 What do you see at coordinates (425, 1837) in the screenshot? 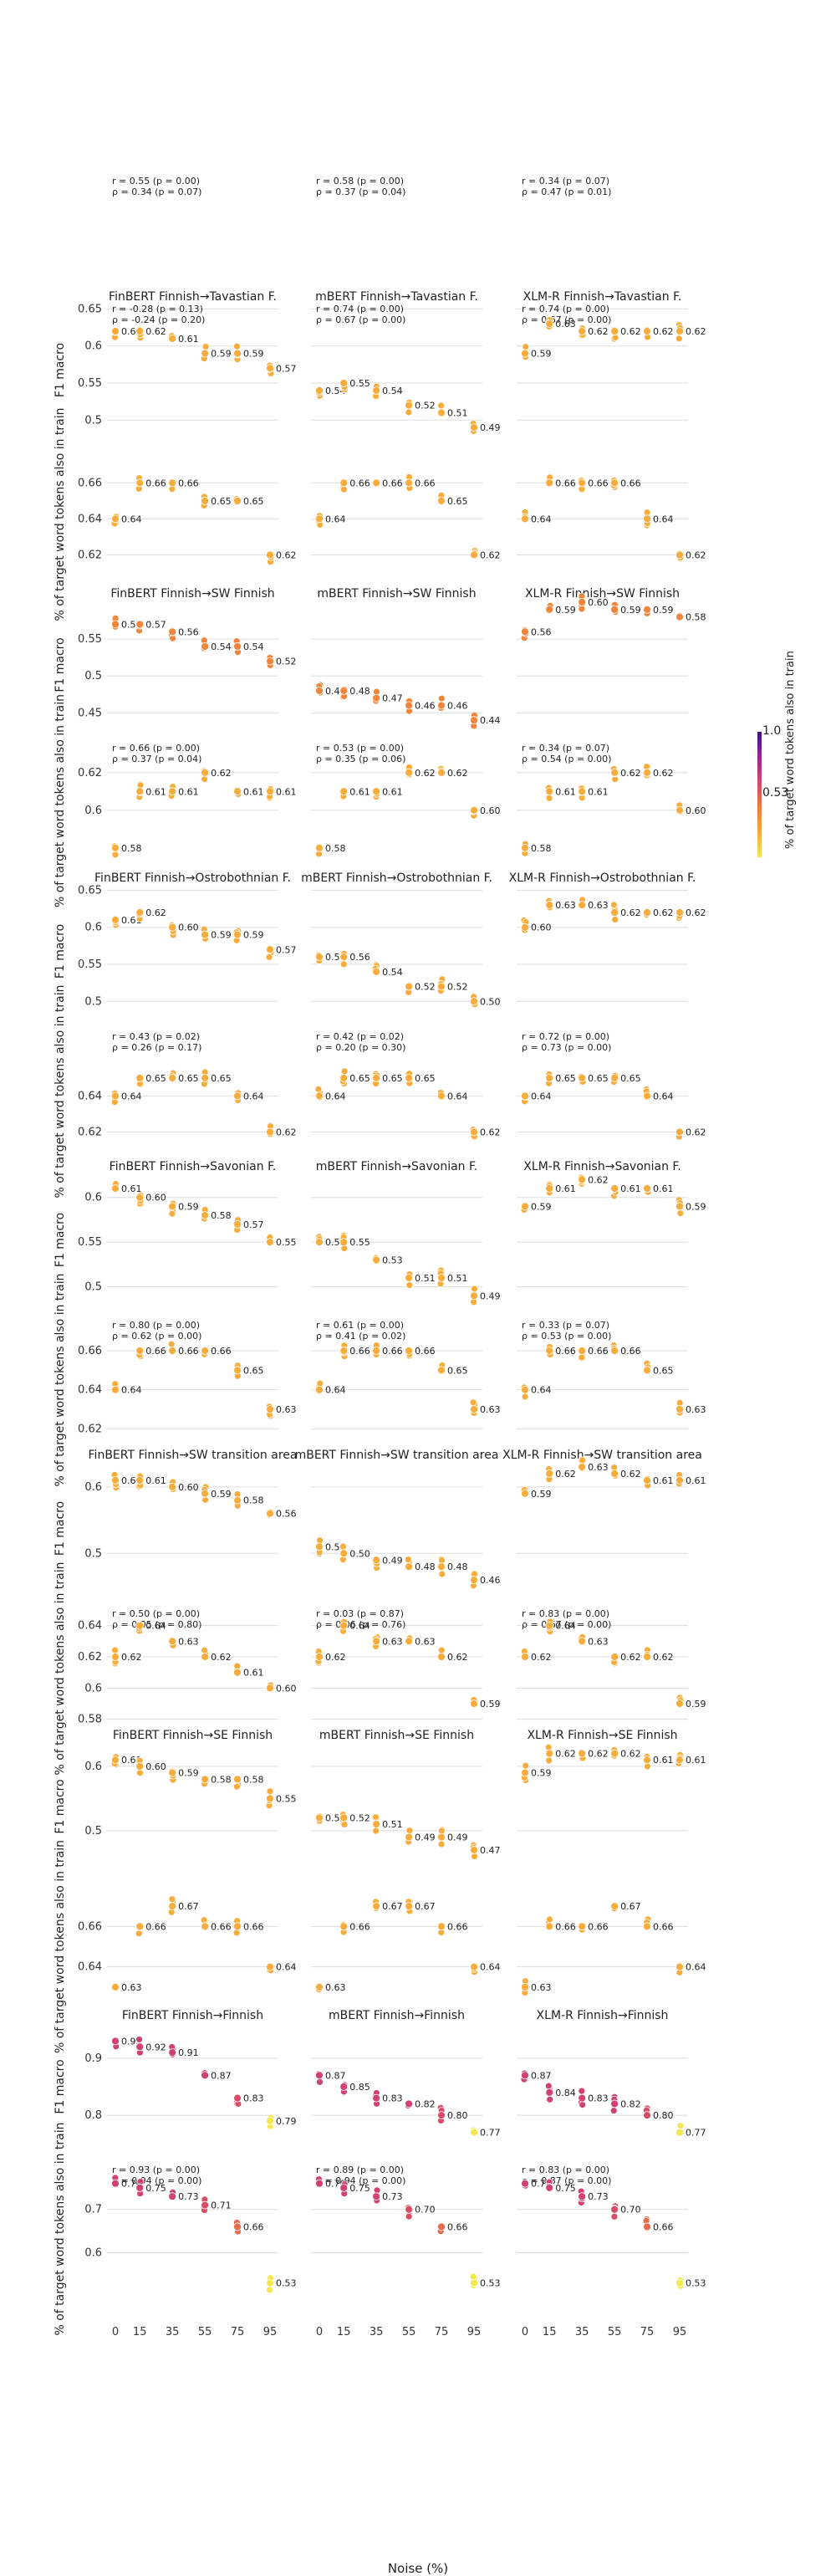
I see `data-label: 0.49` at bounding box center [425, 1837].